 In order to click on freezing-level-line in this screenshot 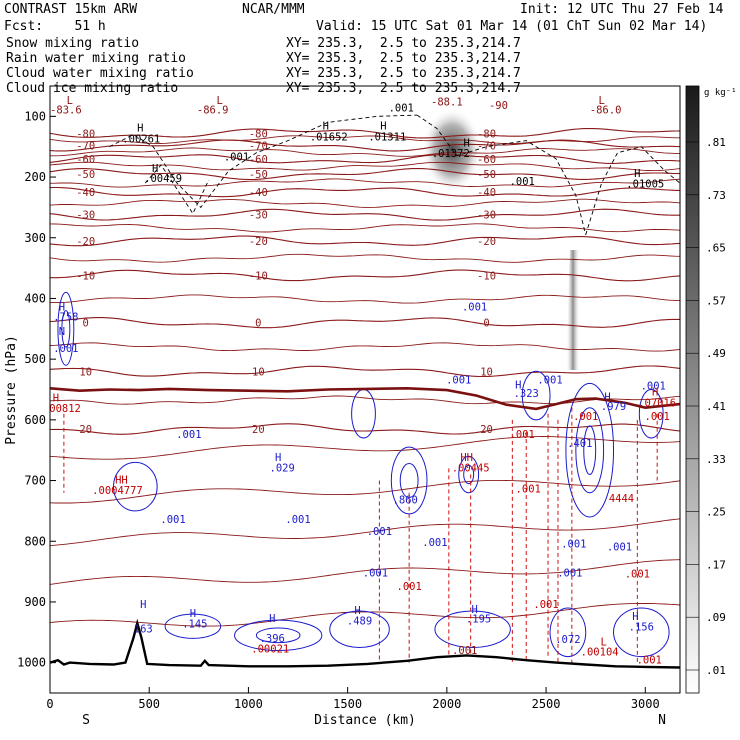, I will do `click(365, 398)`.